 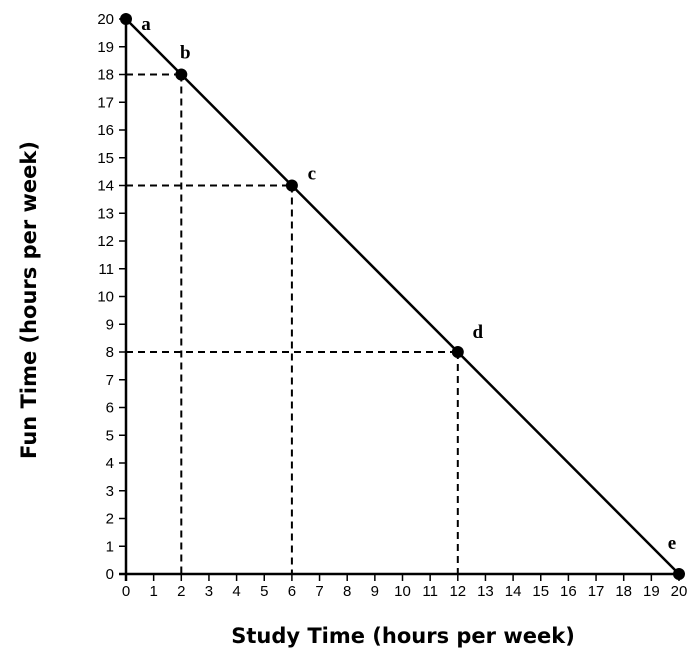 What do you see at coordinates (105, 186) in the screenshot?
I see `y-tick-label: 14` at bounding box center [105, 186].